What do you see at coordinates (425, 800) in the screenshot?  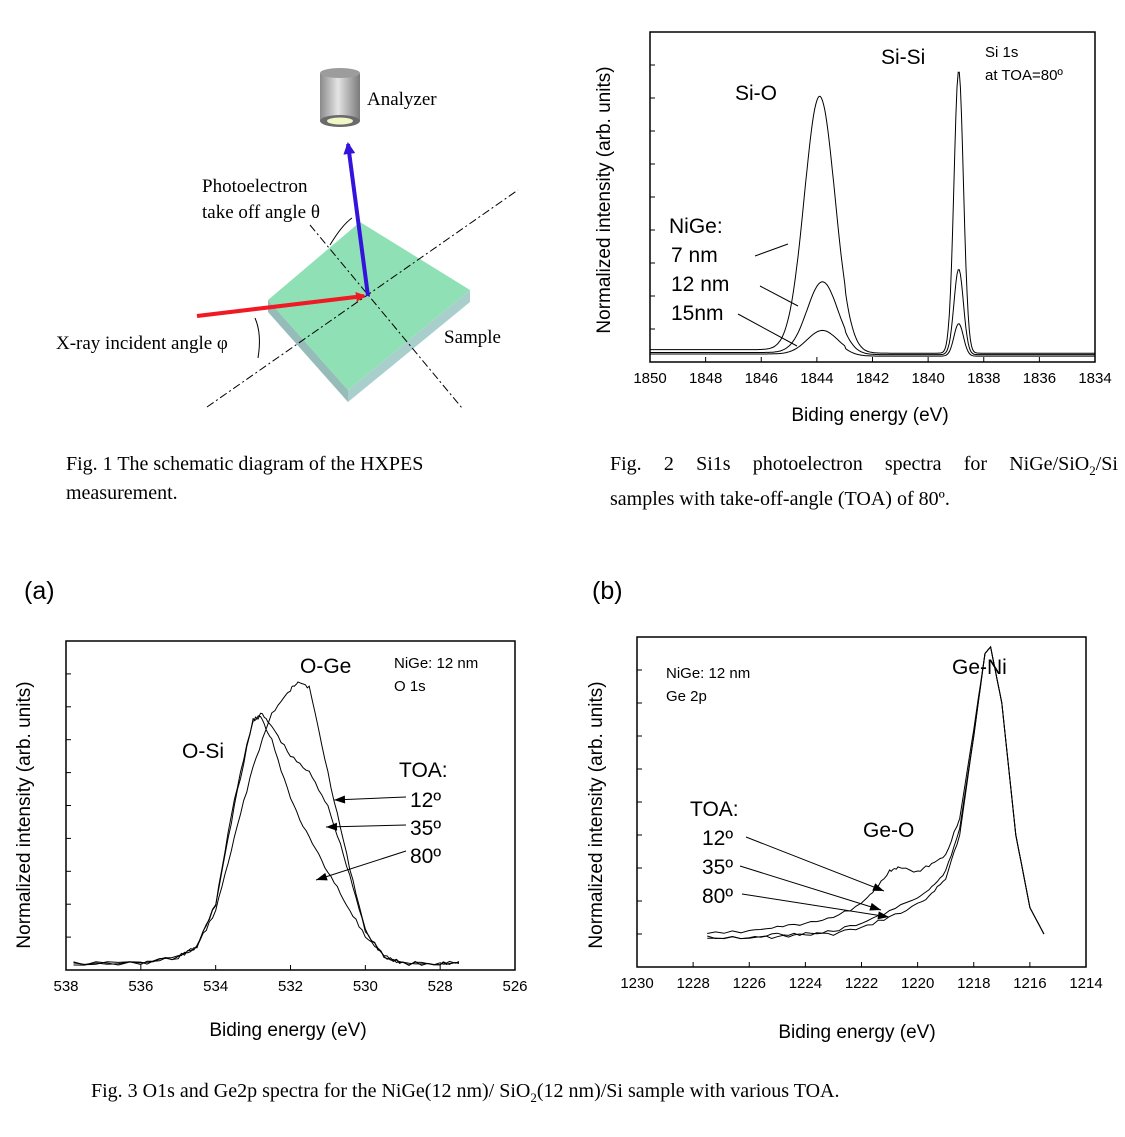 I see `fig3a-12-label: 12º` at bounding box center [425, 800].